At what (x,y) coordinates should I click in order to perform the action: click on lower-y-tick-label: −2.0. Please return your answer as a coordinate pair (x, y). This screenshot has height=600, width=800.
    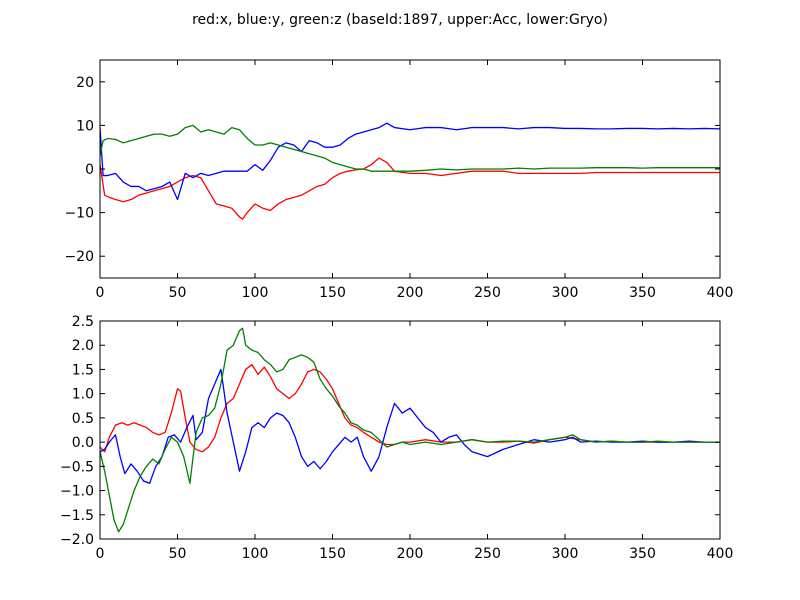
    Looking at the image, I should click on (77, 540).